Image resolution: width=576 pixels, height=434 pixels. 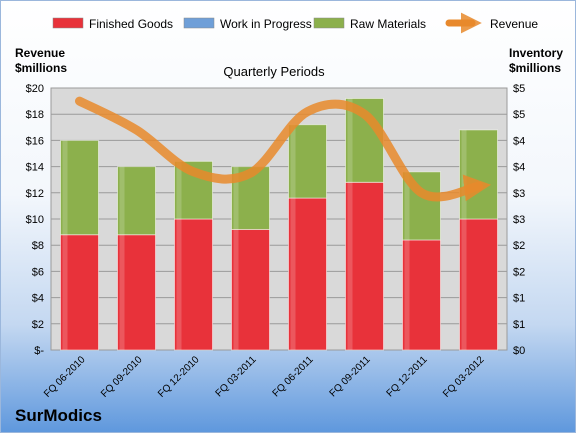 I want to click on x-tick-label: FQ 03-2011, so click(x=236, y=376).